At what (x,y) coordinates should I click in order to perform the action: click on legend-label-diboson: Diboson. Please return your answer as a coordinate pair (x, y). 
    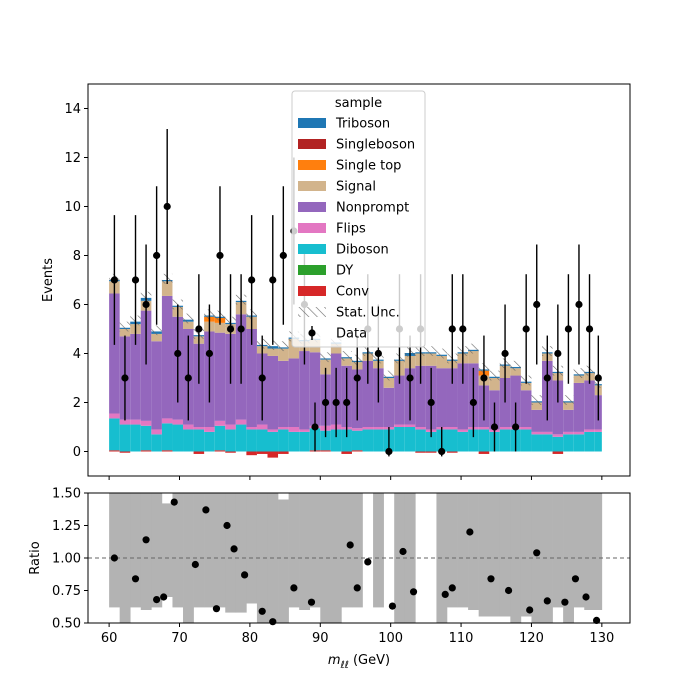
    Looking at the image, I should click on (362, 250).